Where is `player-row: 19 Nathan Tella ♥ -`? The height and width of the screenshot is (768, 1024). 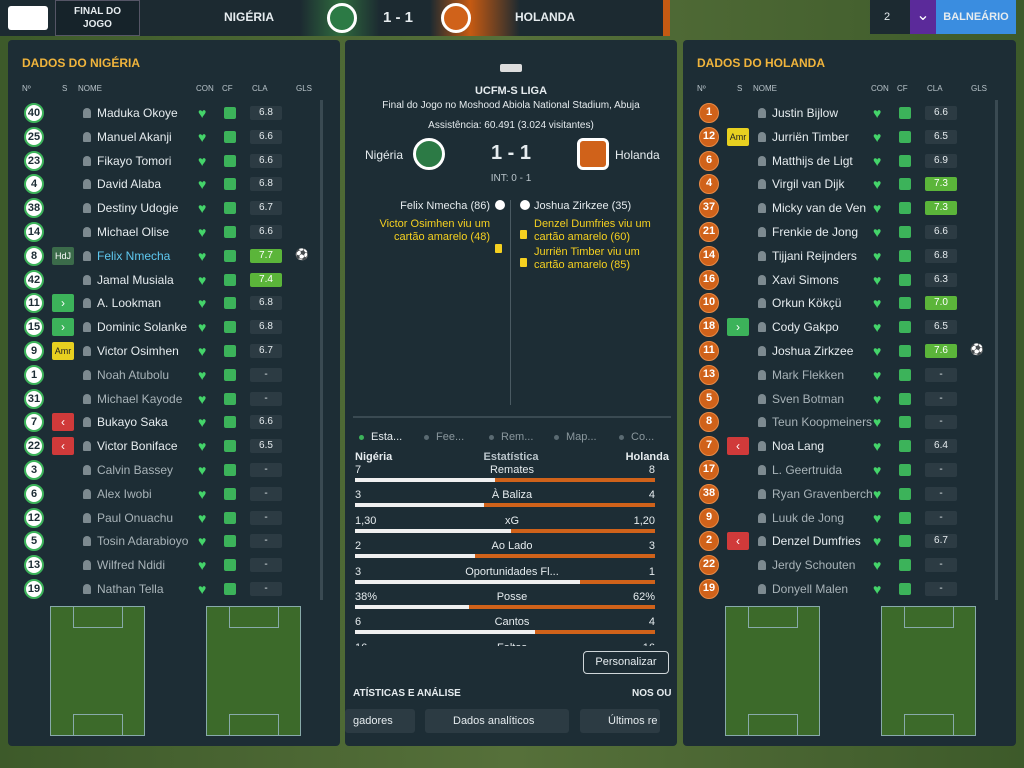 player-row: 19 Nathan Tella ♥ - is located at coordinates (163, 589).